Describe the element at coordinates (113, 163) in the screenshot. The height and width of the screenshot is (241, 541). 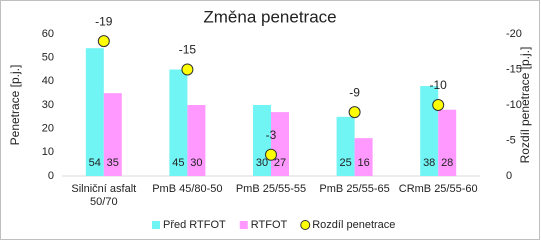
I see `bar-value-label: 35` at that location.